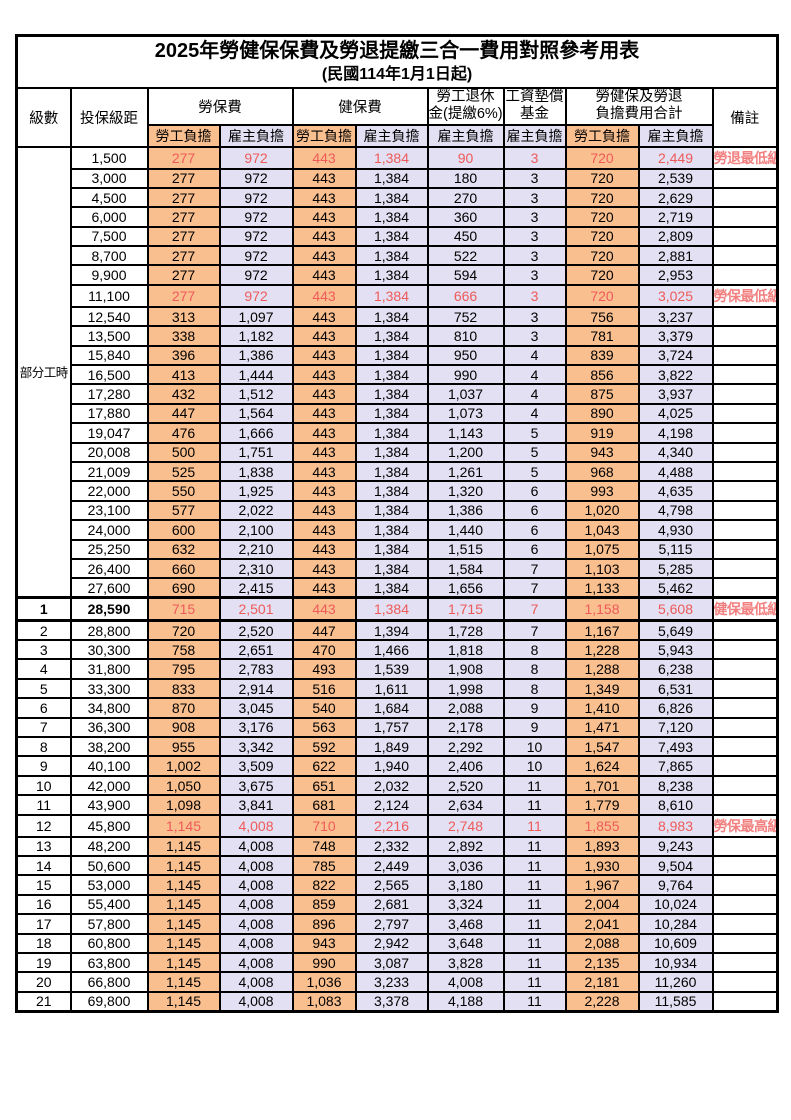 Image resolution: width=791 pixels, height=1120 pixels. What do you see at coordinates (534, 106) in the screenshot?
I see `header-wage-fund: 工資墊償 基金` at bounding box center [534, 106].